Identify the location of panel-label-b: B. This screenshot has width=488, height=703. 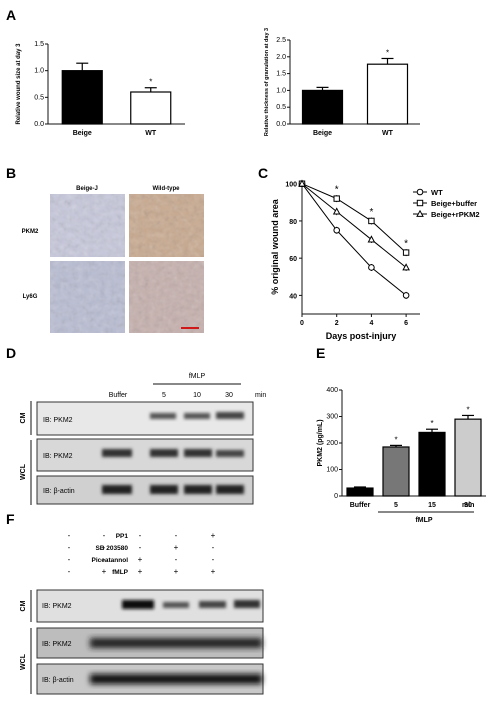
(11, 173).